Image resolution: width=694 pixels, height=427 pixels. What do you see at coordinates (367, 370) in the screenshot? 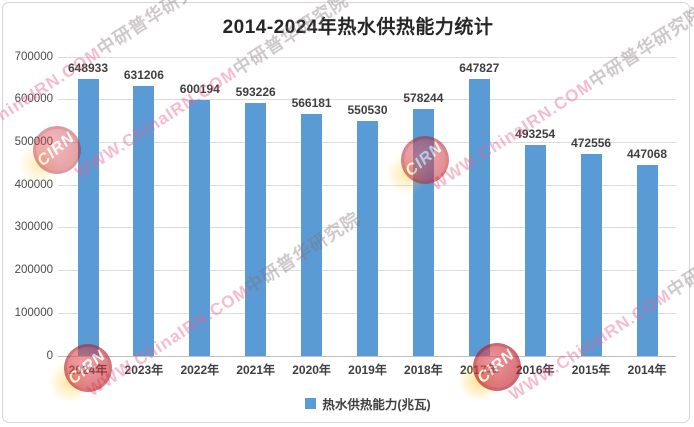
I see `x-axis-tick-label: 2019年` at bounding box center [367, 370].